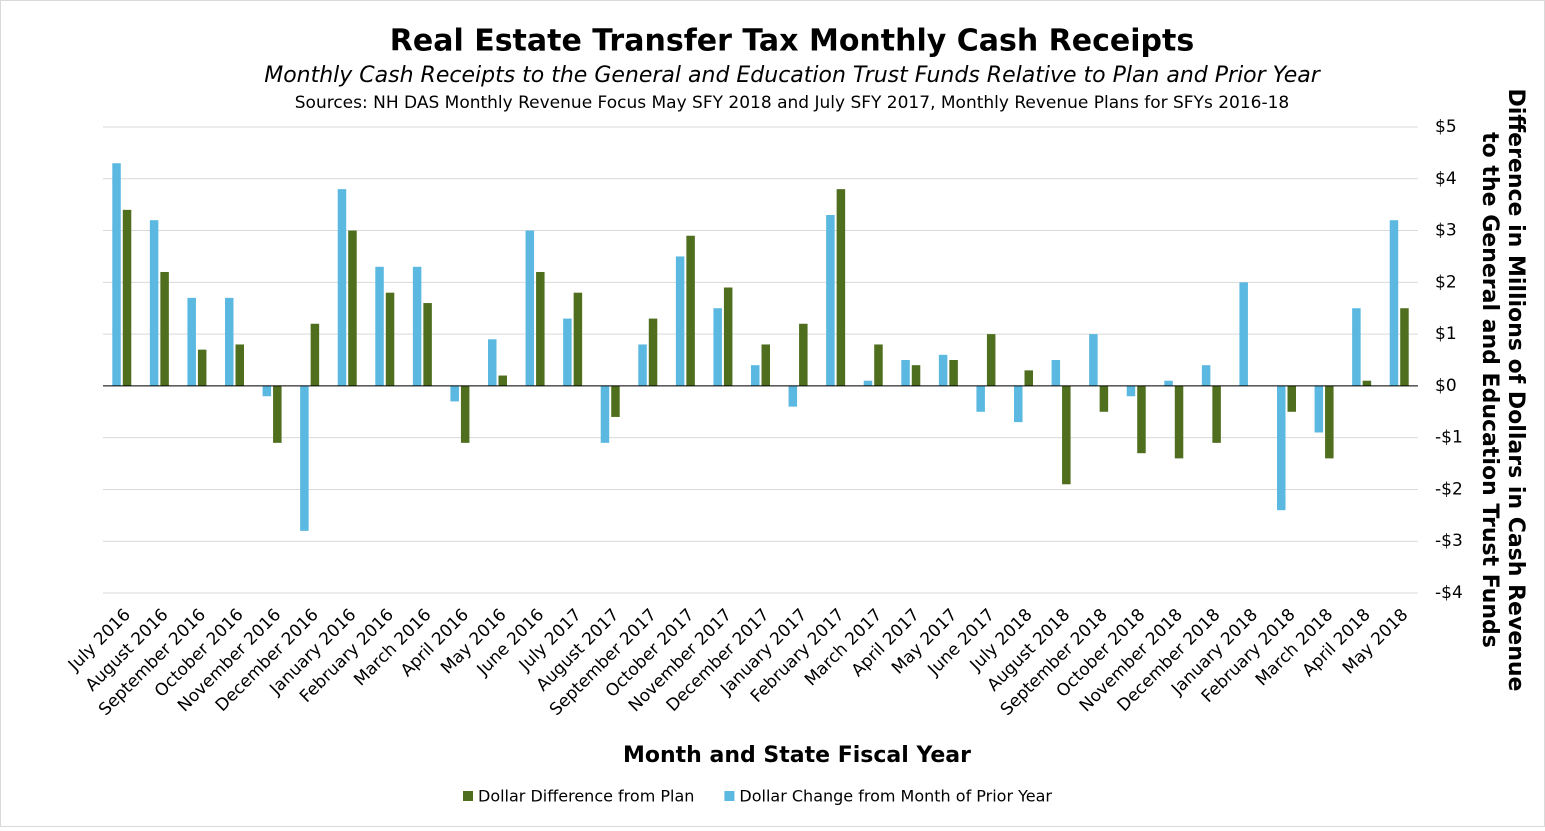  I want to click on y-tick-label: -$3, so click(1449, 541).